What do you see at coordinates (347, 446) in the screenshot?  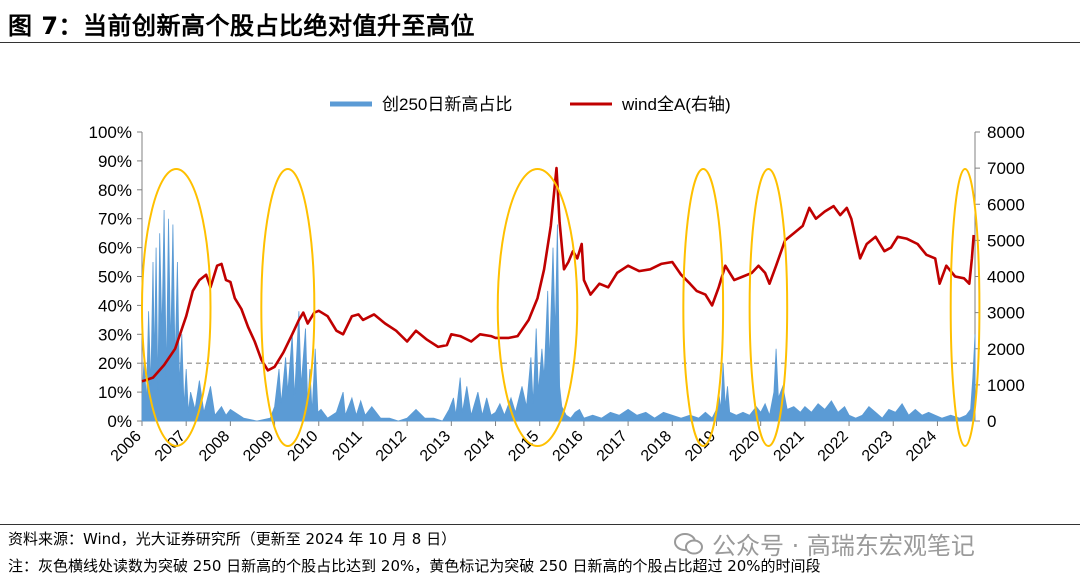 I see `x-tick-label: 2011` at bounding box center [347, 446].